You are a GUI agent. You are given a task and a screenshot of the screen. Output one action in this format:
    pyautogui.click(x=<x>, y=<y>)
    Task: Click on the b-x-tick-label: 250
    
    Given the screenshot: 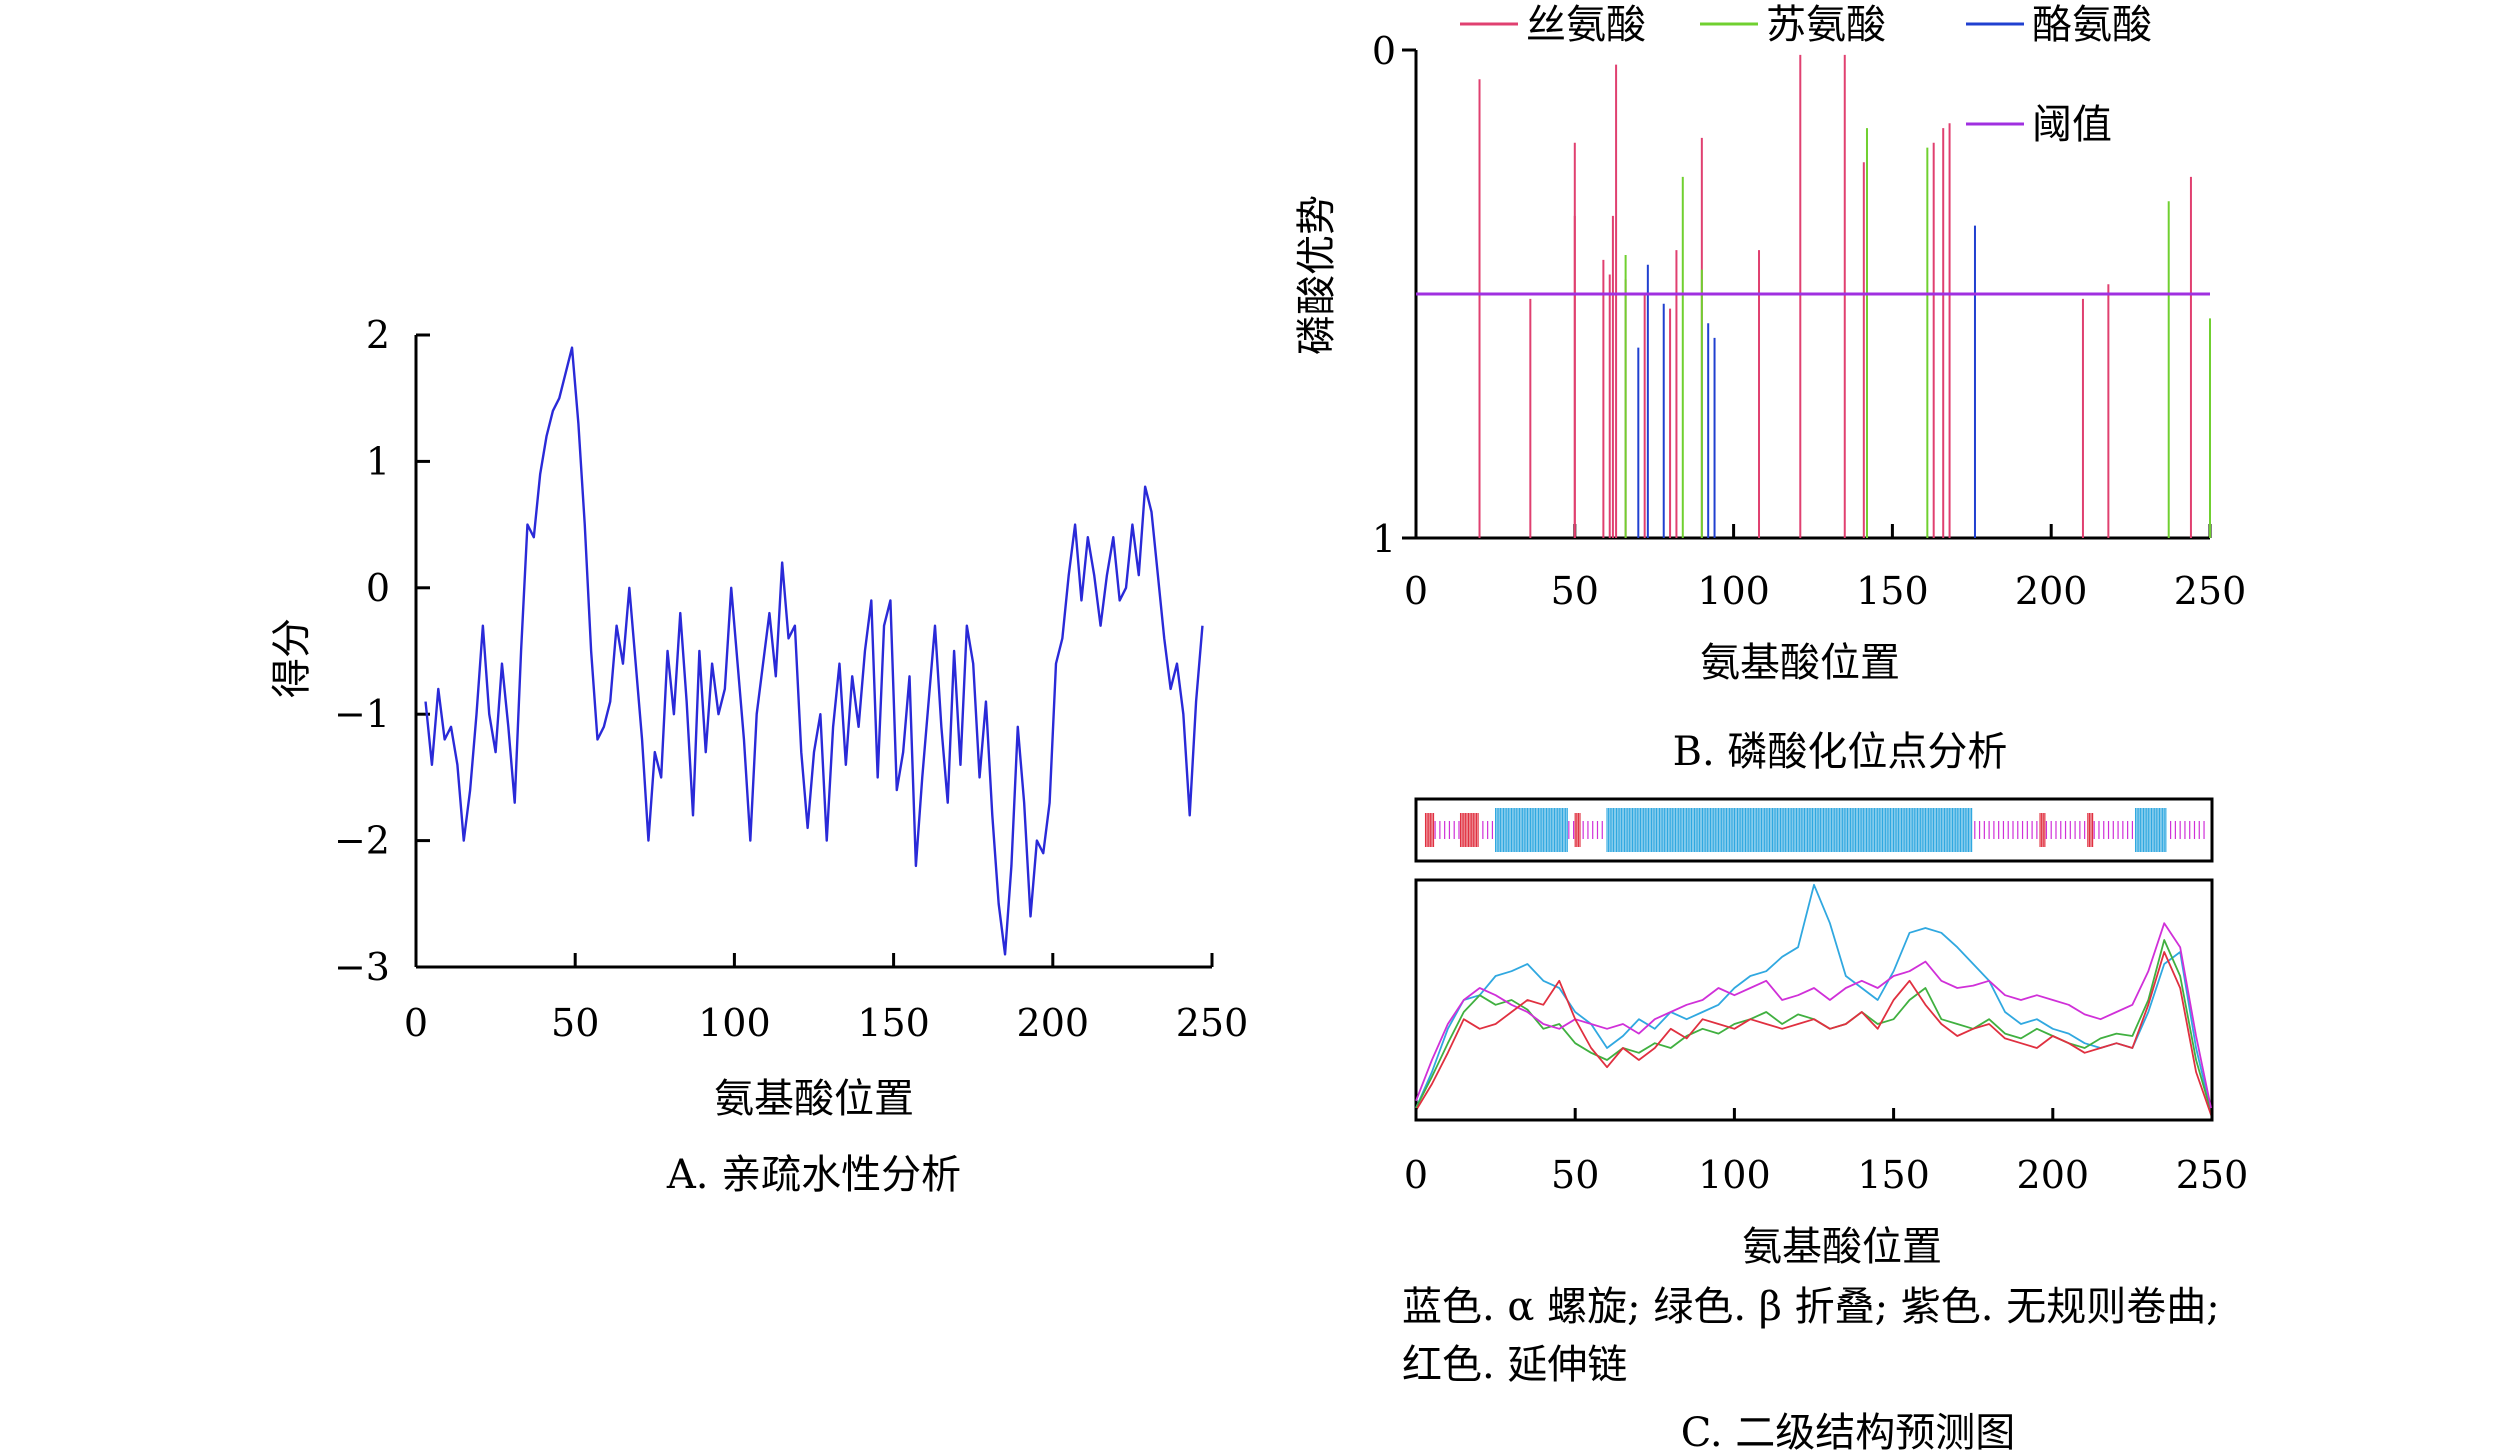 What is the action you would take?
    pyautogui.click(x=2210, y=591)
    